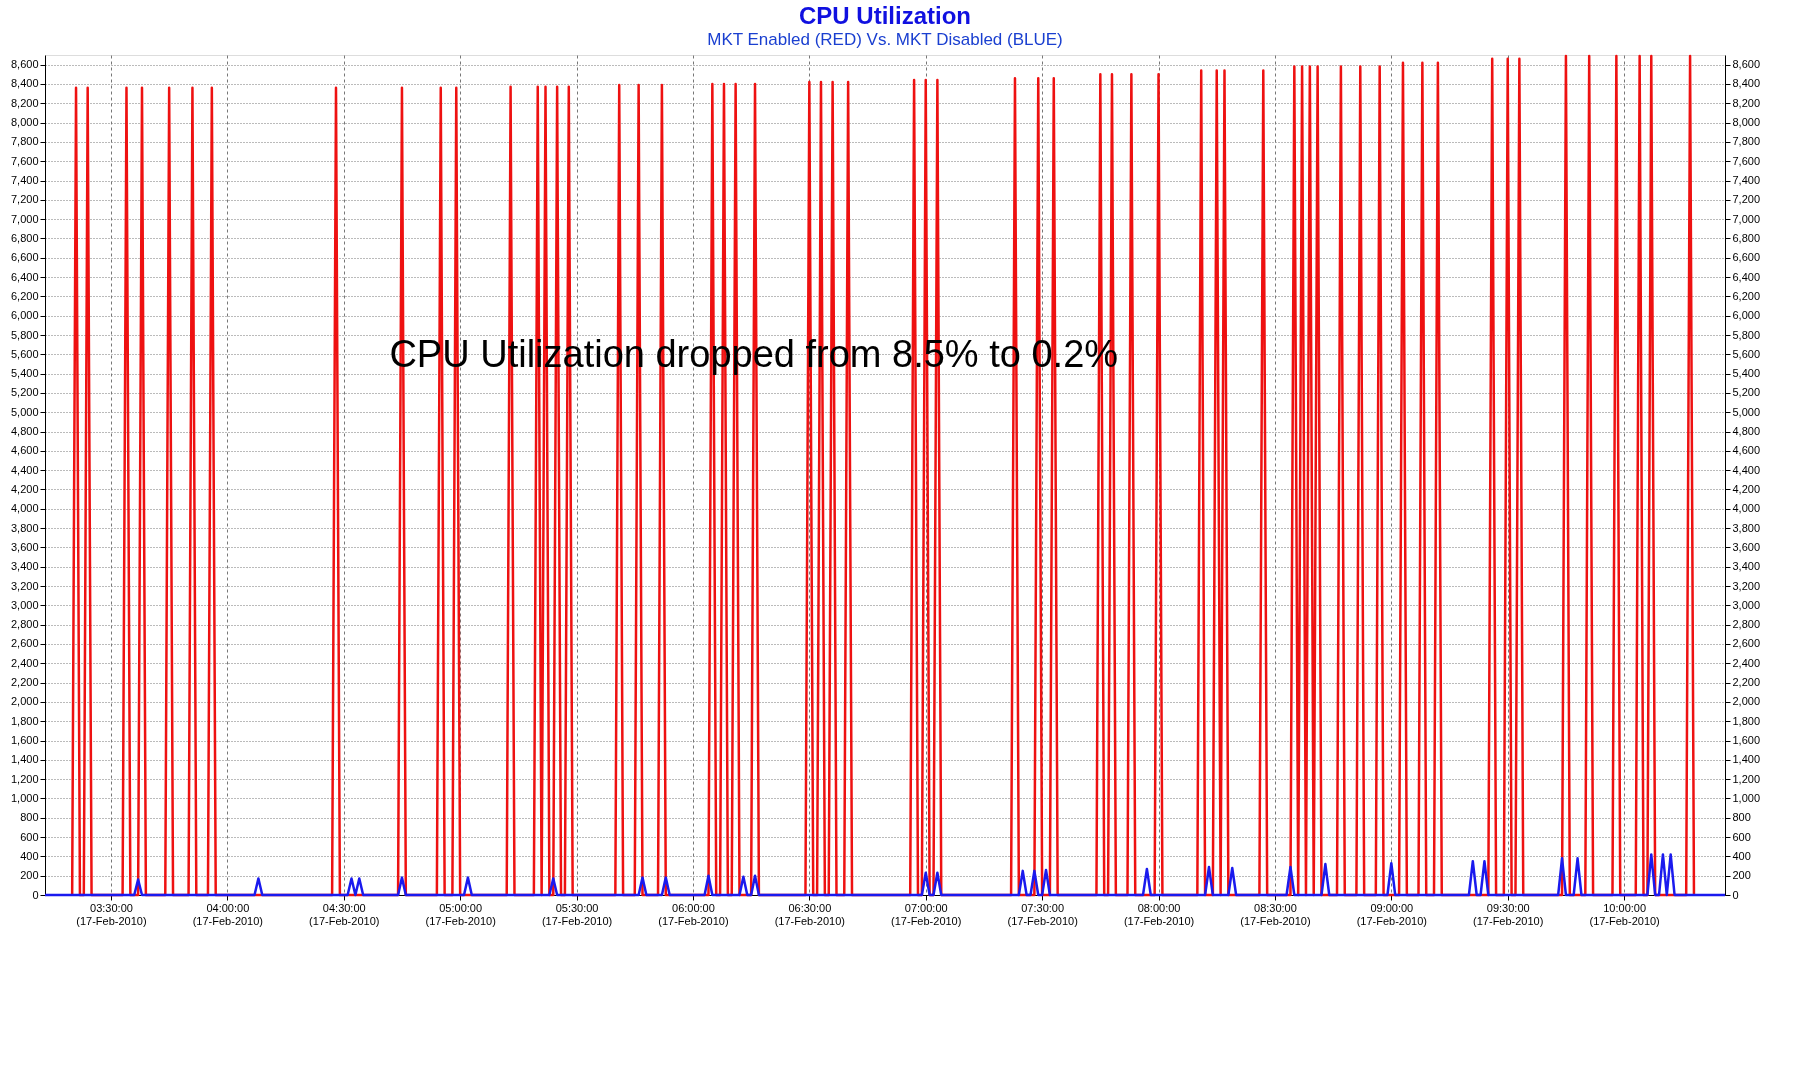 The width and height of the screenshot is (1813, 1069). I want to click on y2-tick-label: 4,000, so click(1746, 508).